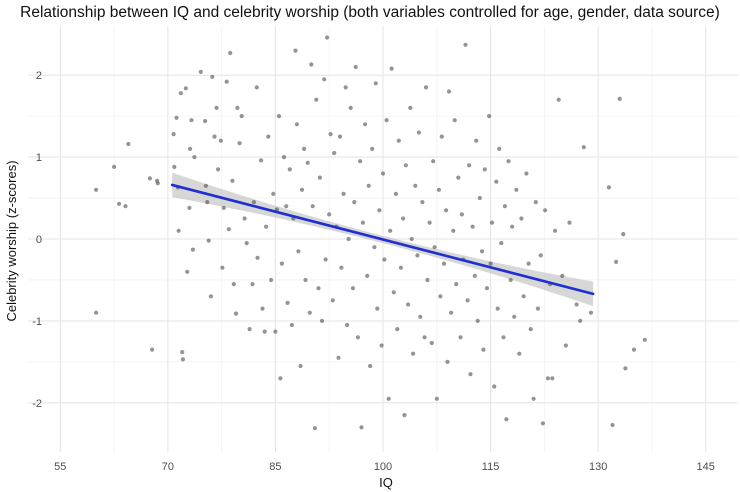 Image resolution: width=740 pixels, height=492 pixels. Describe the element at coordinates (275, 467) in the screenshot. I see `x-tick-label: 85` at that location.